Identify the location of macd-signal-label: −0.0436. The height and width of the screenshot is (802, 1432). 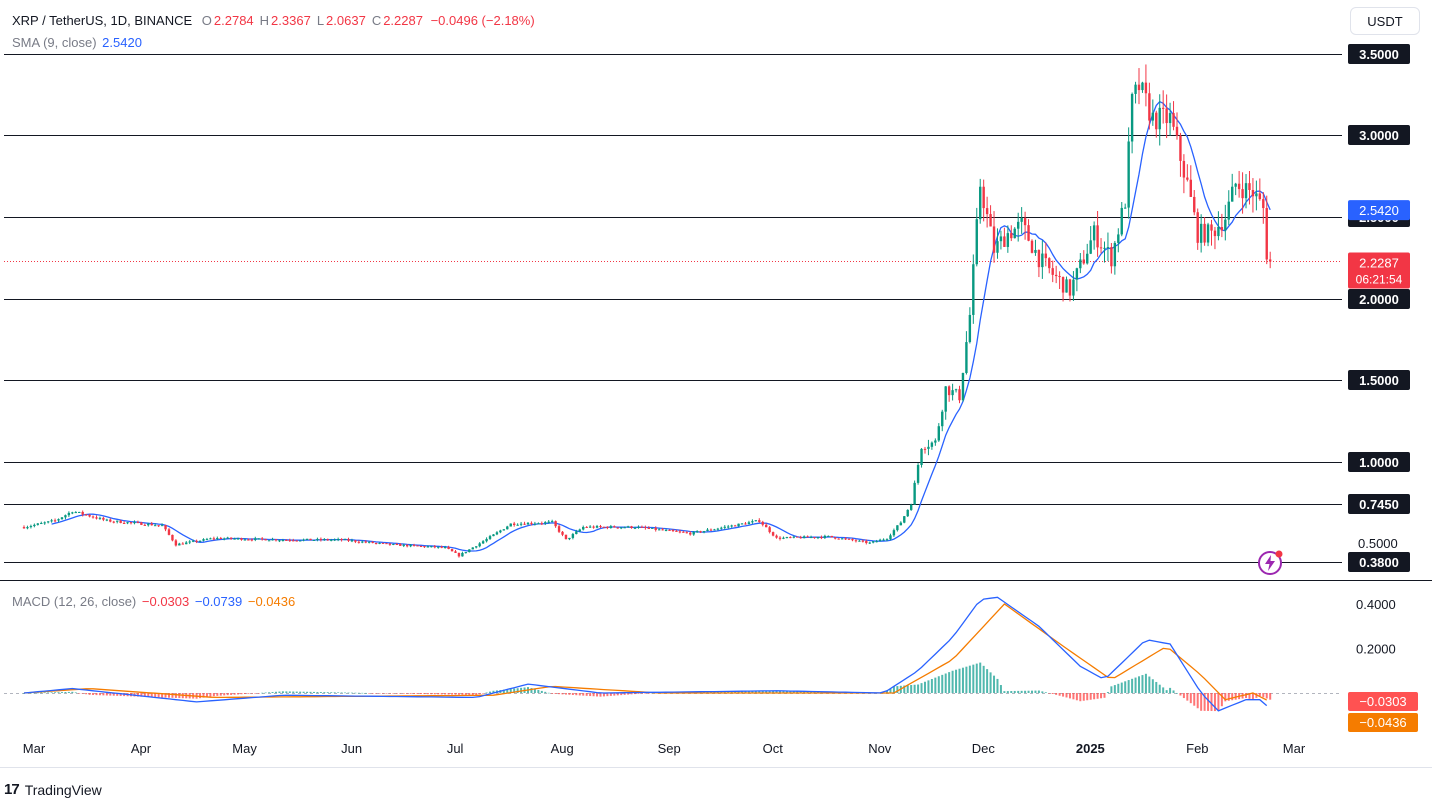
(1383, 722).